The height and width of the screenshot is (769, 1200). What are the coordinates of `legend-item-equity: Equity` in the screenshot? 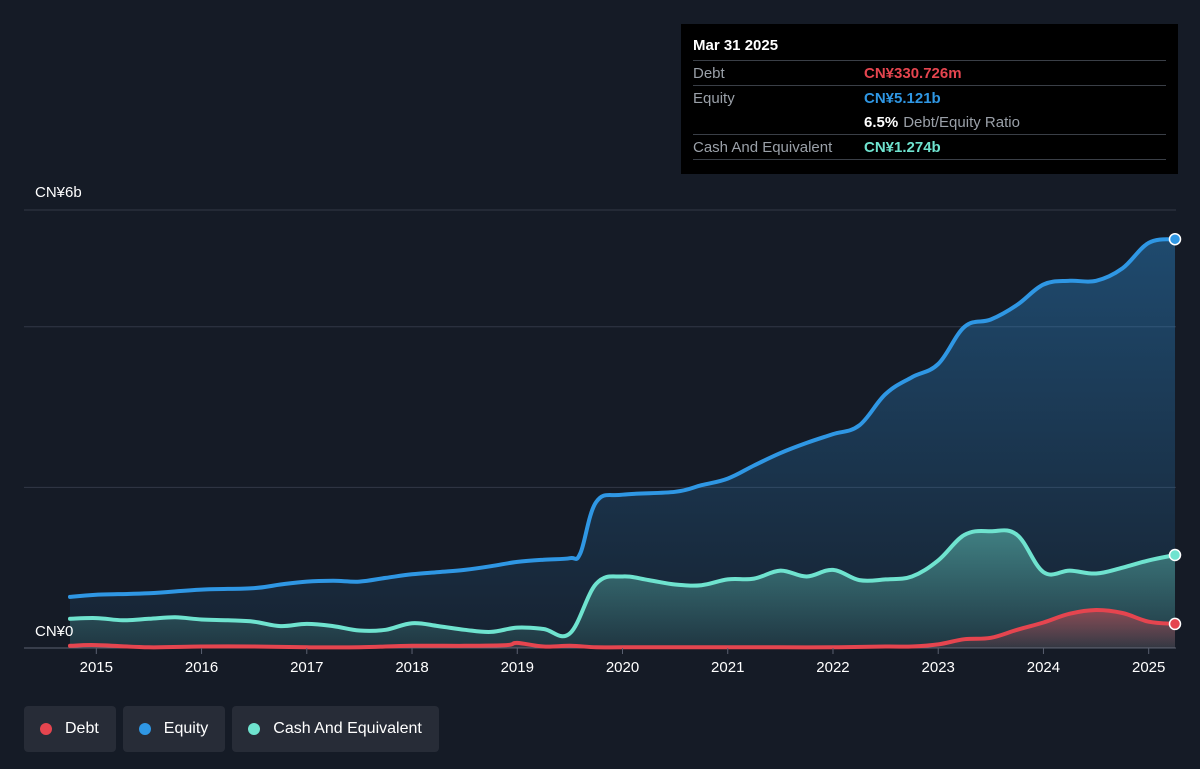 It's located at (174, 729).